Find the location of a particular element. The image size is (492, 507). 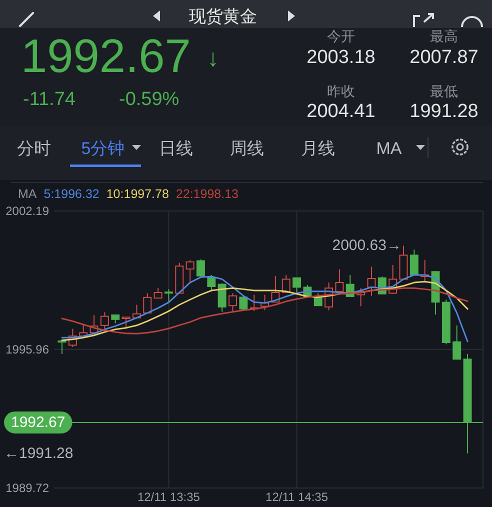

text: 最高 is located at coordinates (444, 36).